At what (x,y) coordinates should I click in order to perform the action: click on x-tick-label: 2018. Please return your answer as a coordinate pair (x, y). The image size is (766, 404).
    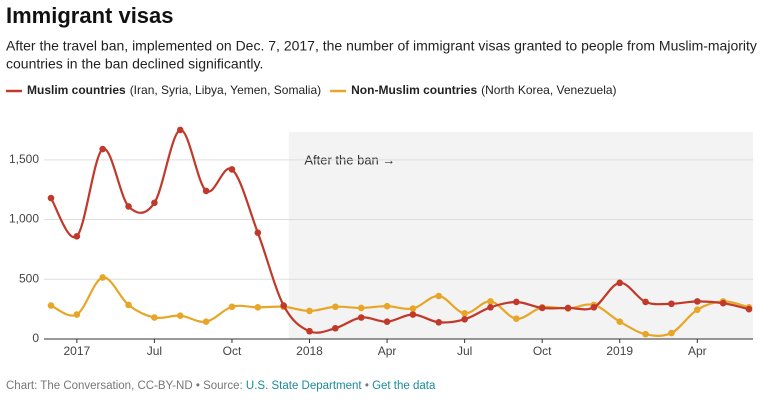
    Looking at the image, I should click on (309, 351).